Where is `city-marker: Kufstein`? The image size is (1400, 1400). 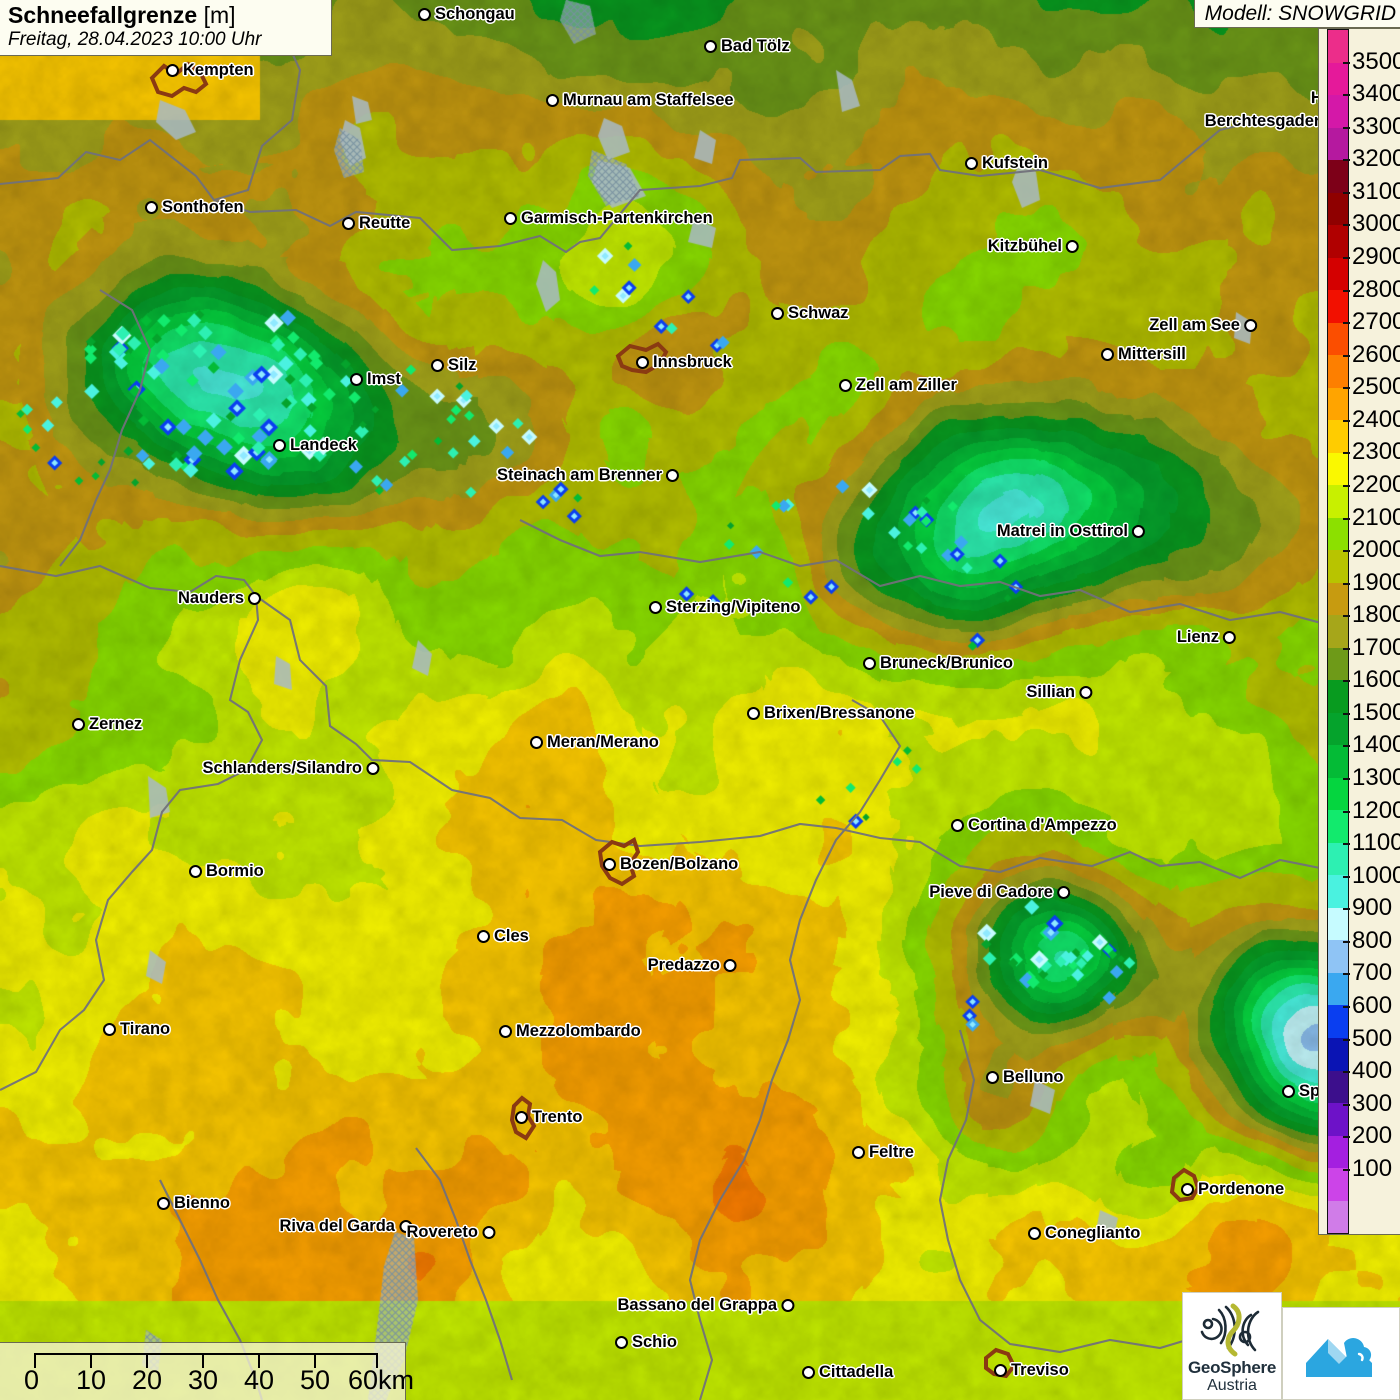 city-marker: Kufstein is located at coordinates (1006, 163).